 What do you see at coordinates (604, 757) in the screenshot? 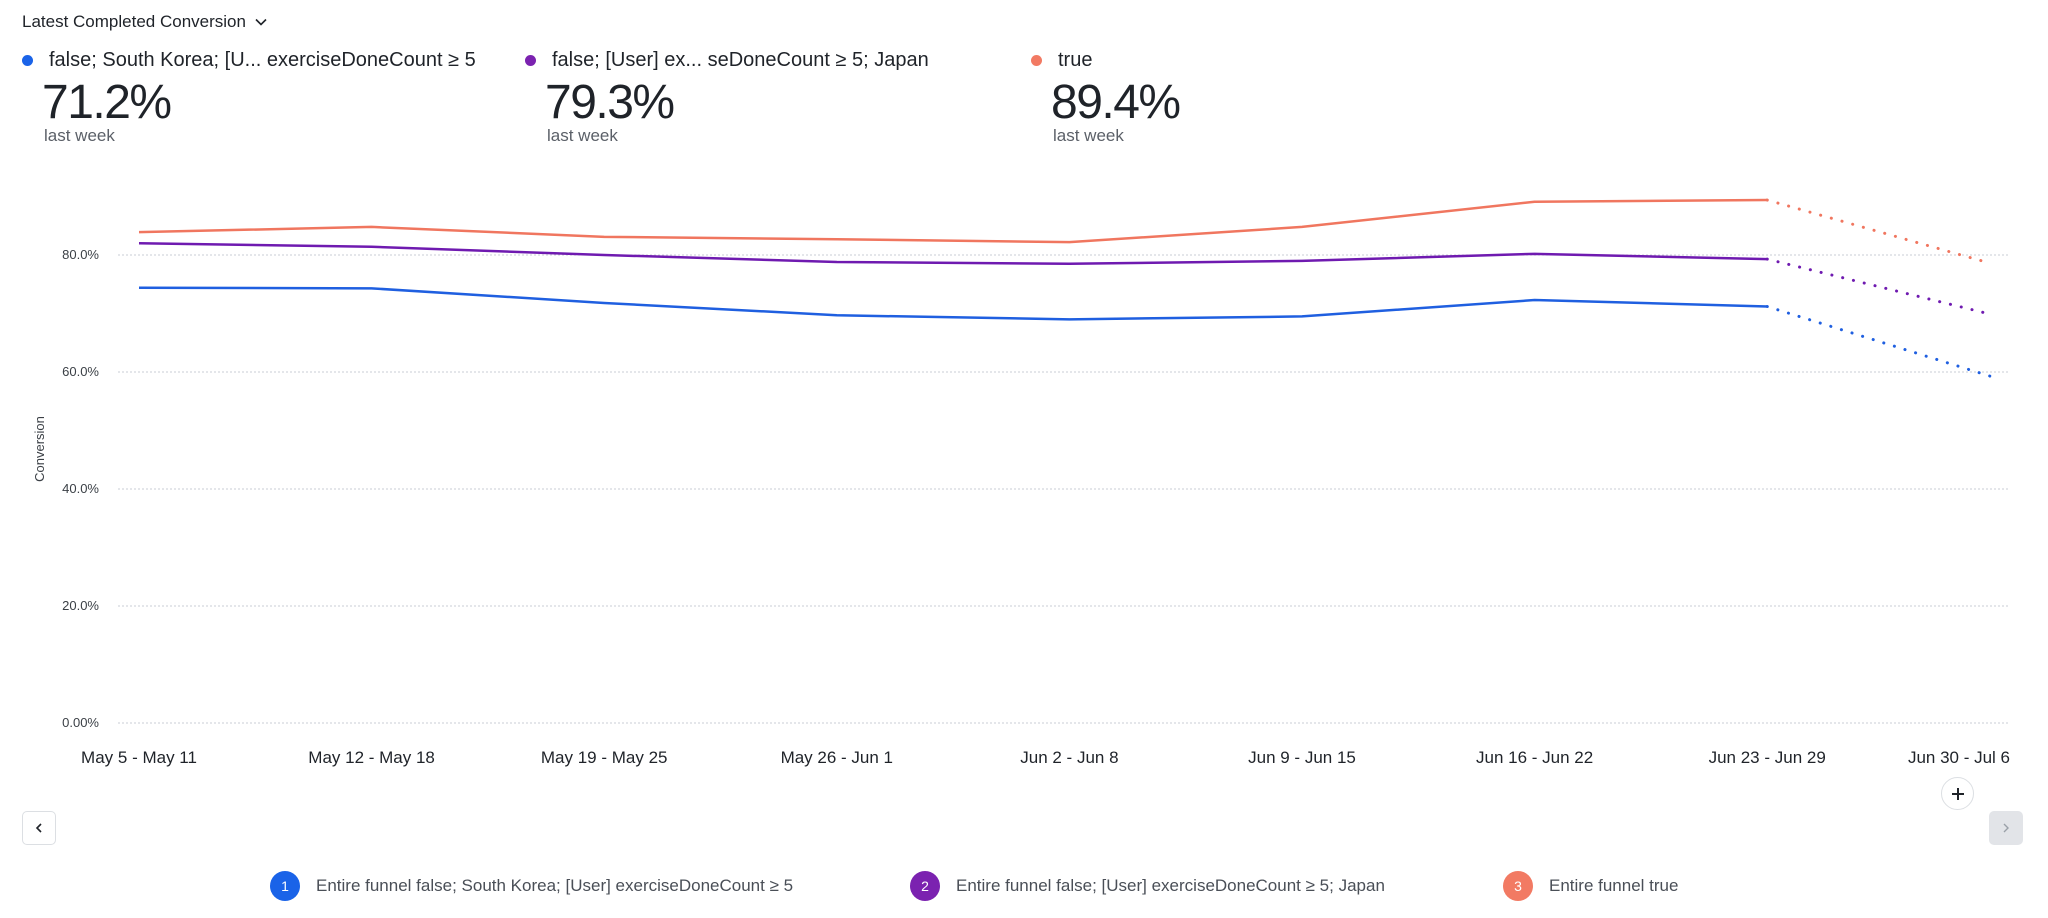
I see `x-tick-label: May 19 - May 25` at bounding box center [604, 757].